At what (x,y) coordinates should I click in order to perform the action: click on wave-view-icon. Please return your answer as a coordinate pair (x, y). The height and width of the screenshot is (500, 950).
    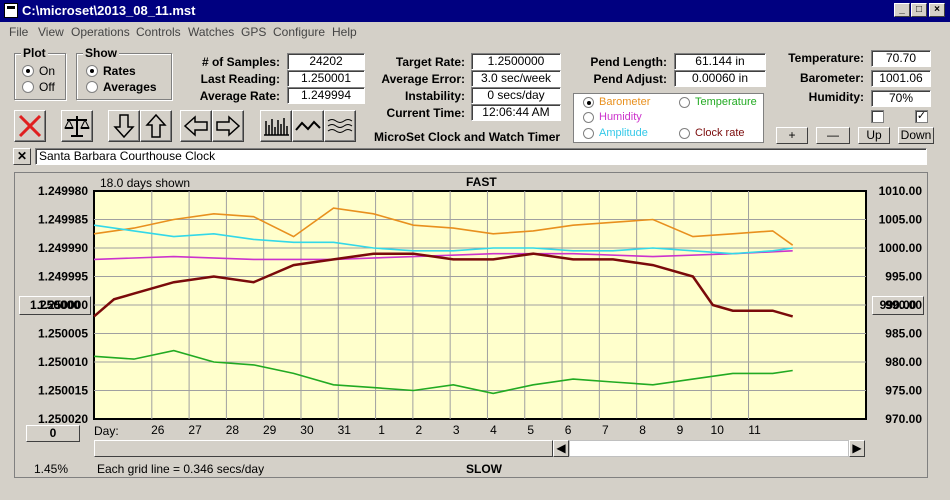
    Looking at the image, I should click on (340, 126).